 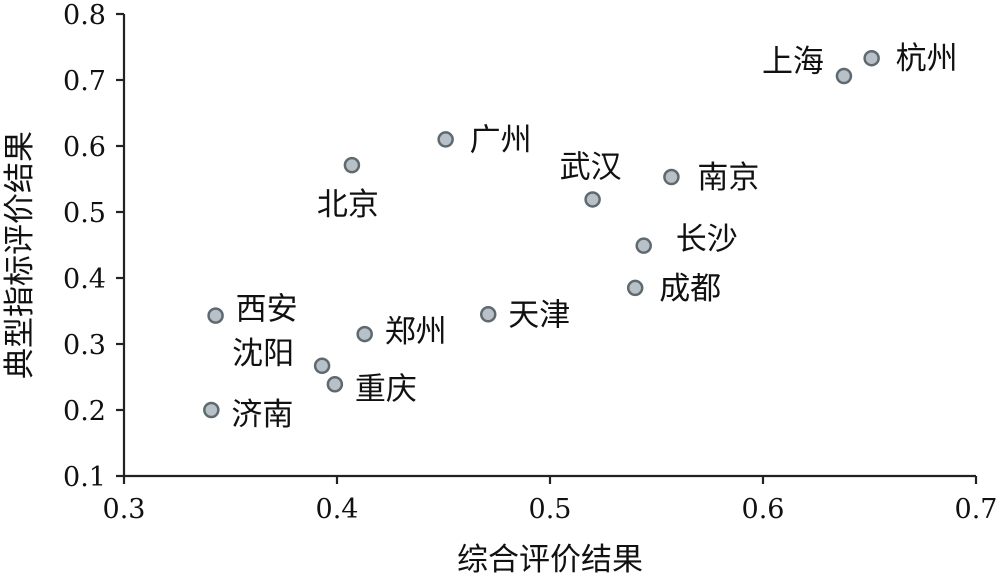 I want to click on y-tick-label: 0.6, so click(x=84, y=147).